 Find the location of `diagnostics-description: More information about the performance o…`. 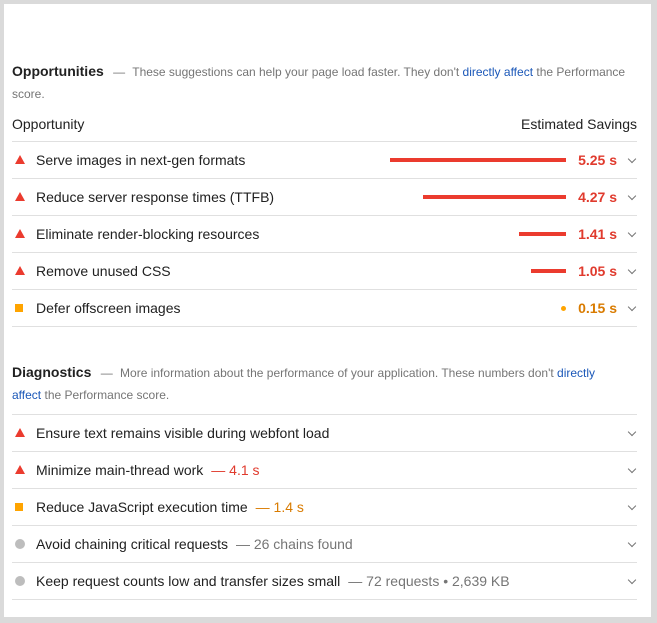

diagnostics-description: More information about the performance o… is located at coordinates (337, 373).